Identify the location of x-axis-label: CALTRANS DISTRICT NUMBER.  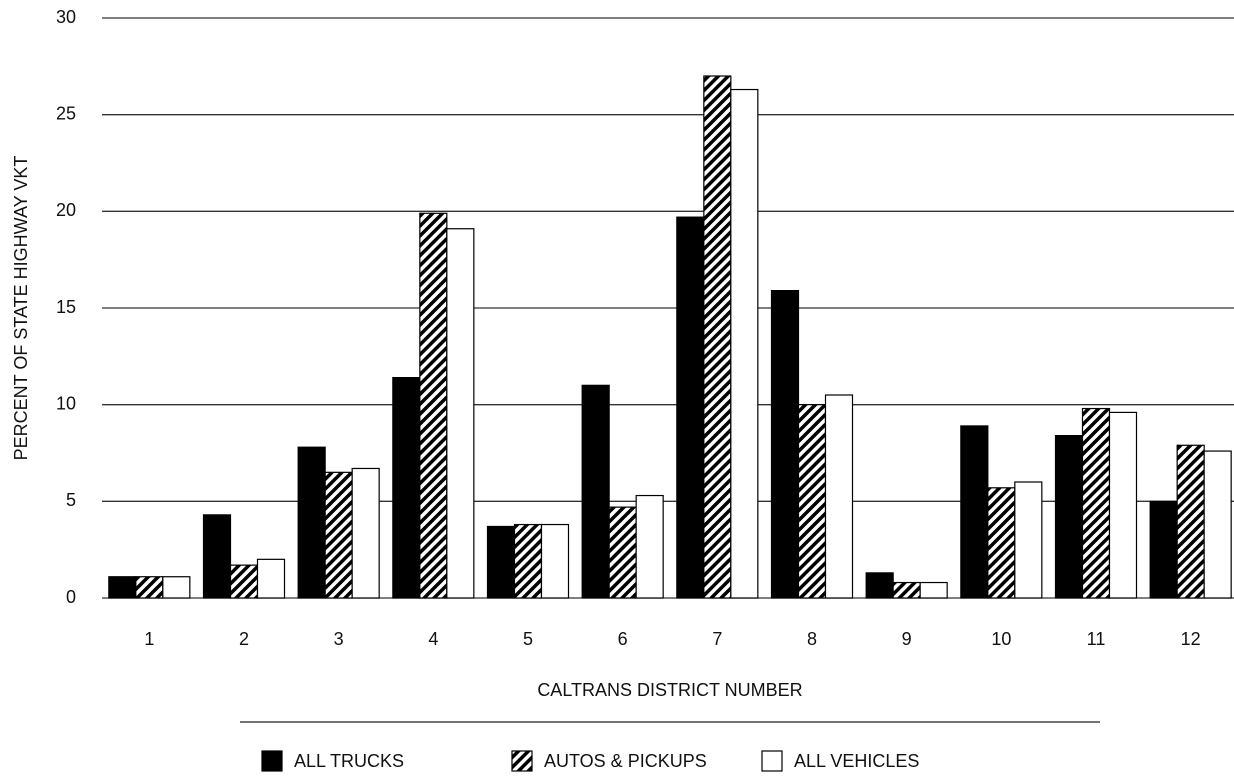
(669, 690).